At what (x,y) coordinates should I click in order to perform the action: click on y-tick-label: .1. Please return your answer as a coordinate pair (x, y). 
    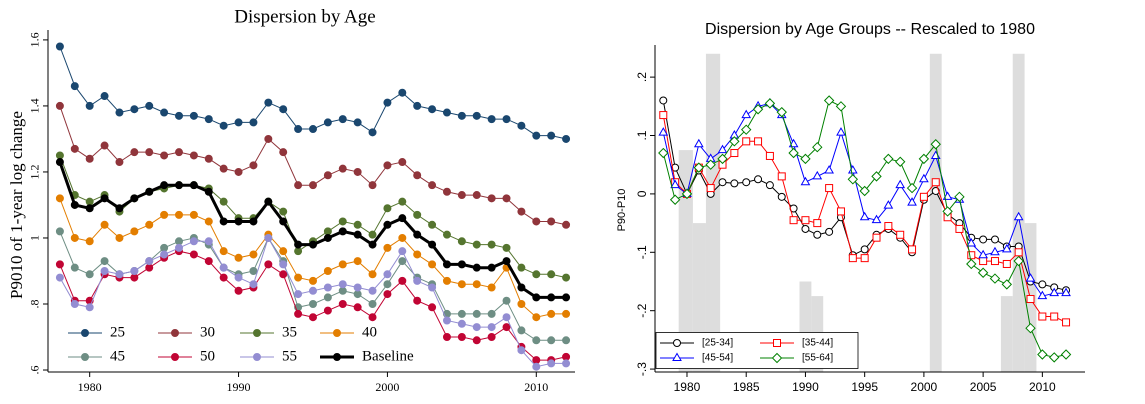
    Looking at the image, I should click on (642, 135).